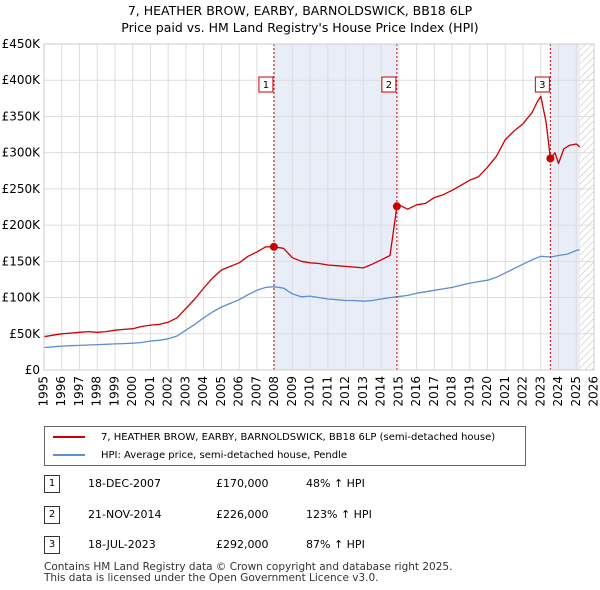  Describe the element at coordinates (150, 391) in the screenshot. I see `x-tick-label: 2001` at that location.